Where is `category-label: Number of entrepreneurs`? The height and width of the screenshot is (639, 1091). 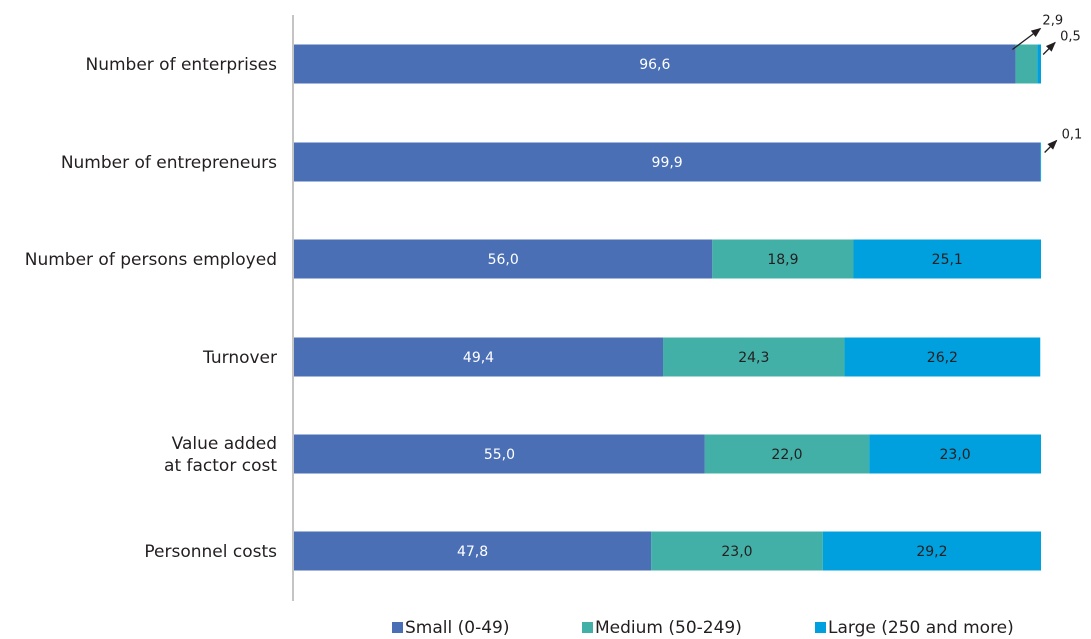 category-label: Number of entrepreneurs is located at coordinates (169, 163).